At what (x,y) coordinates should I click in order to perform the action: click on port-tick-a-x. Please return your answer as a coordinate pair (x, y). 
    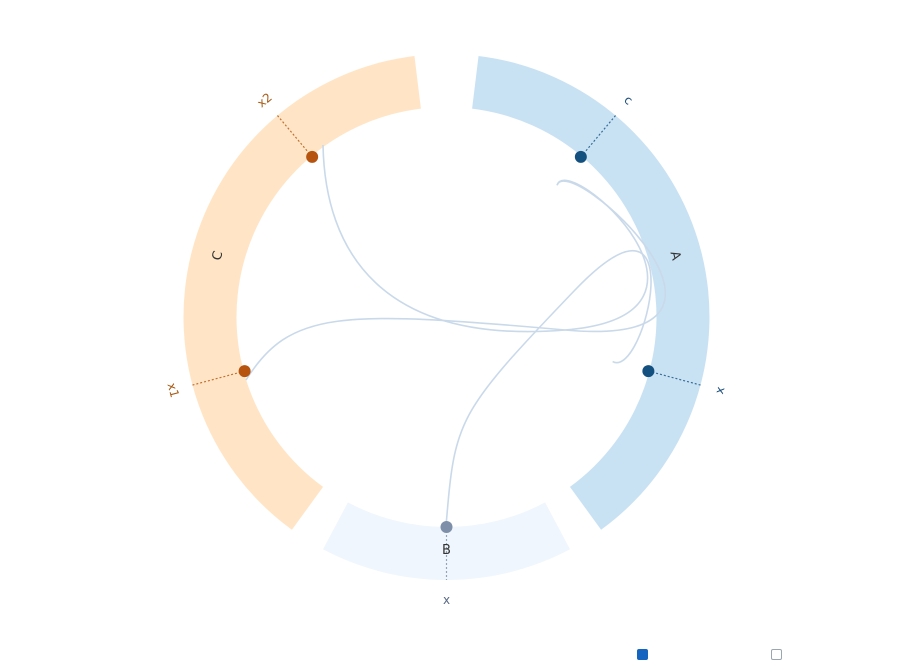
    Looking at the image, I should click on (674, 378).